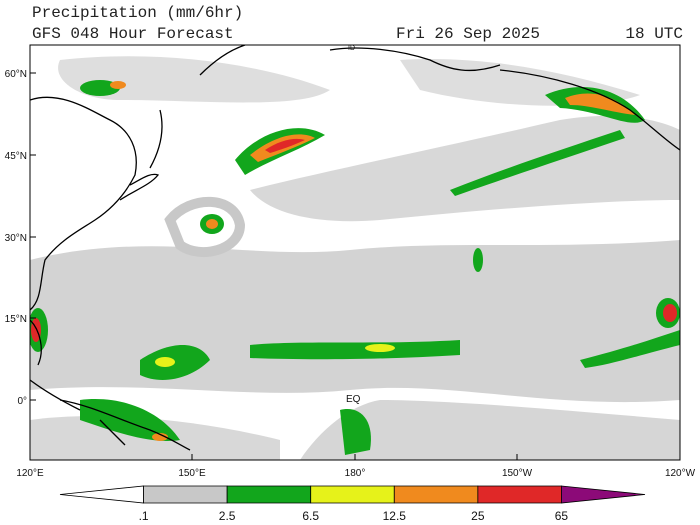 The width and height of the screenshot is (700, 525). I want to click on lon-labels: 120°E 150°E 180° 150°W 120°W, so click(356, 466).